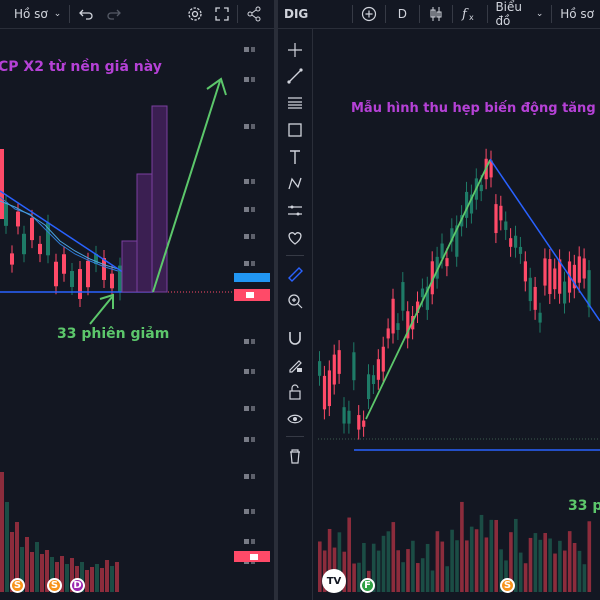 The width and height of the screenshot is (600, 600). What do you see at coordinates (295, 419) in the screenshot?
I see `eye-tool` at bounding box center [295, 419].